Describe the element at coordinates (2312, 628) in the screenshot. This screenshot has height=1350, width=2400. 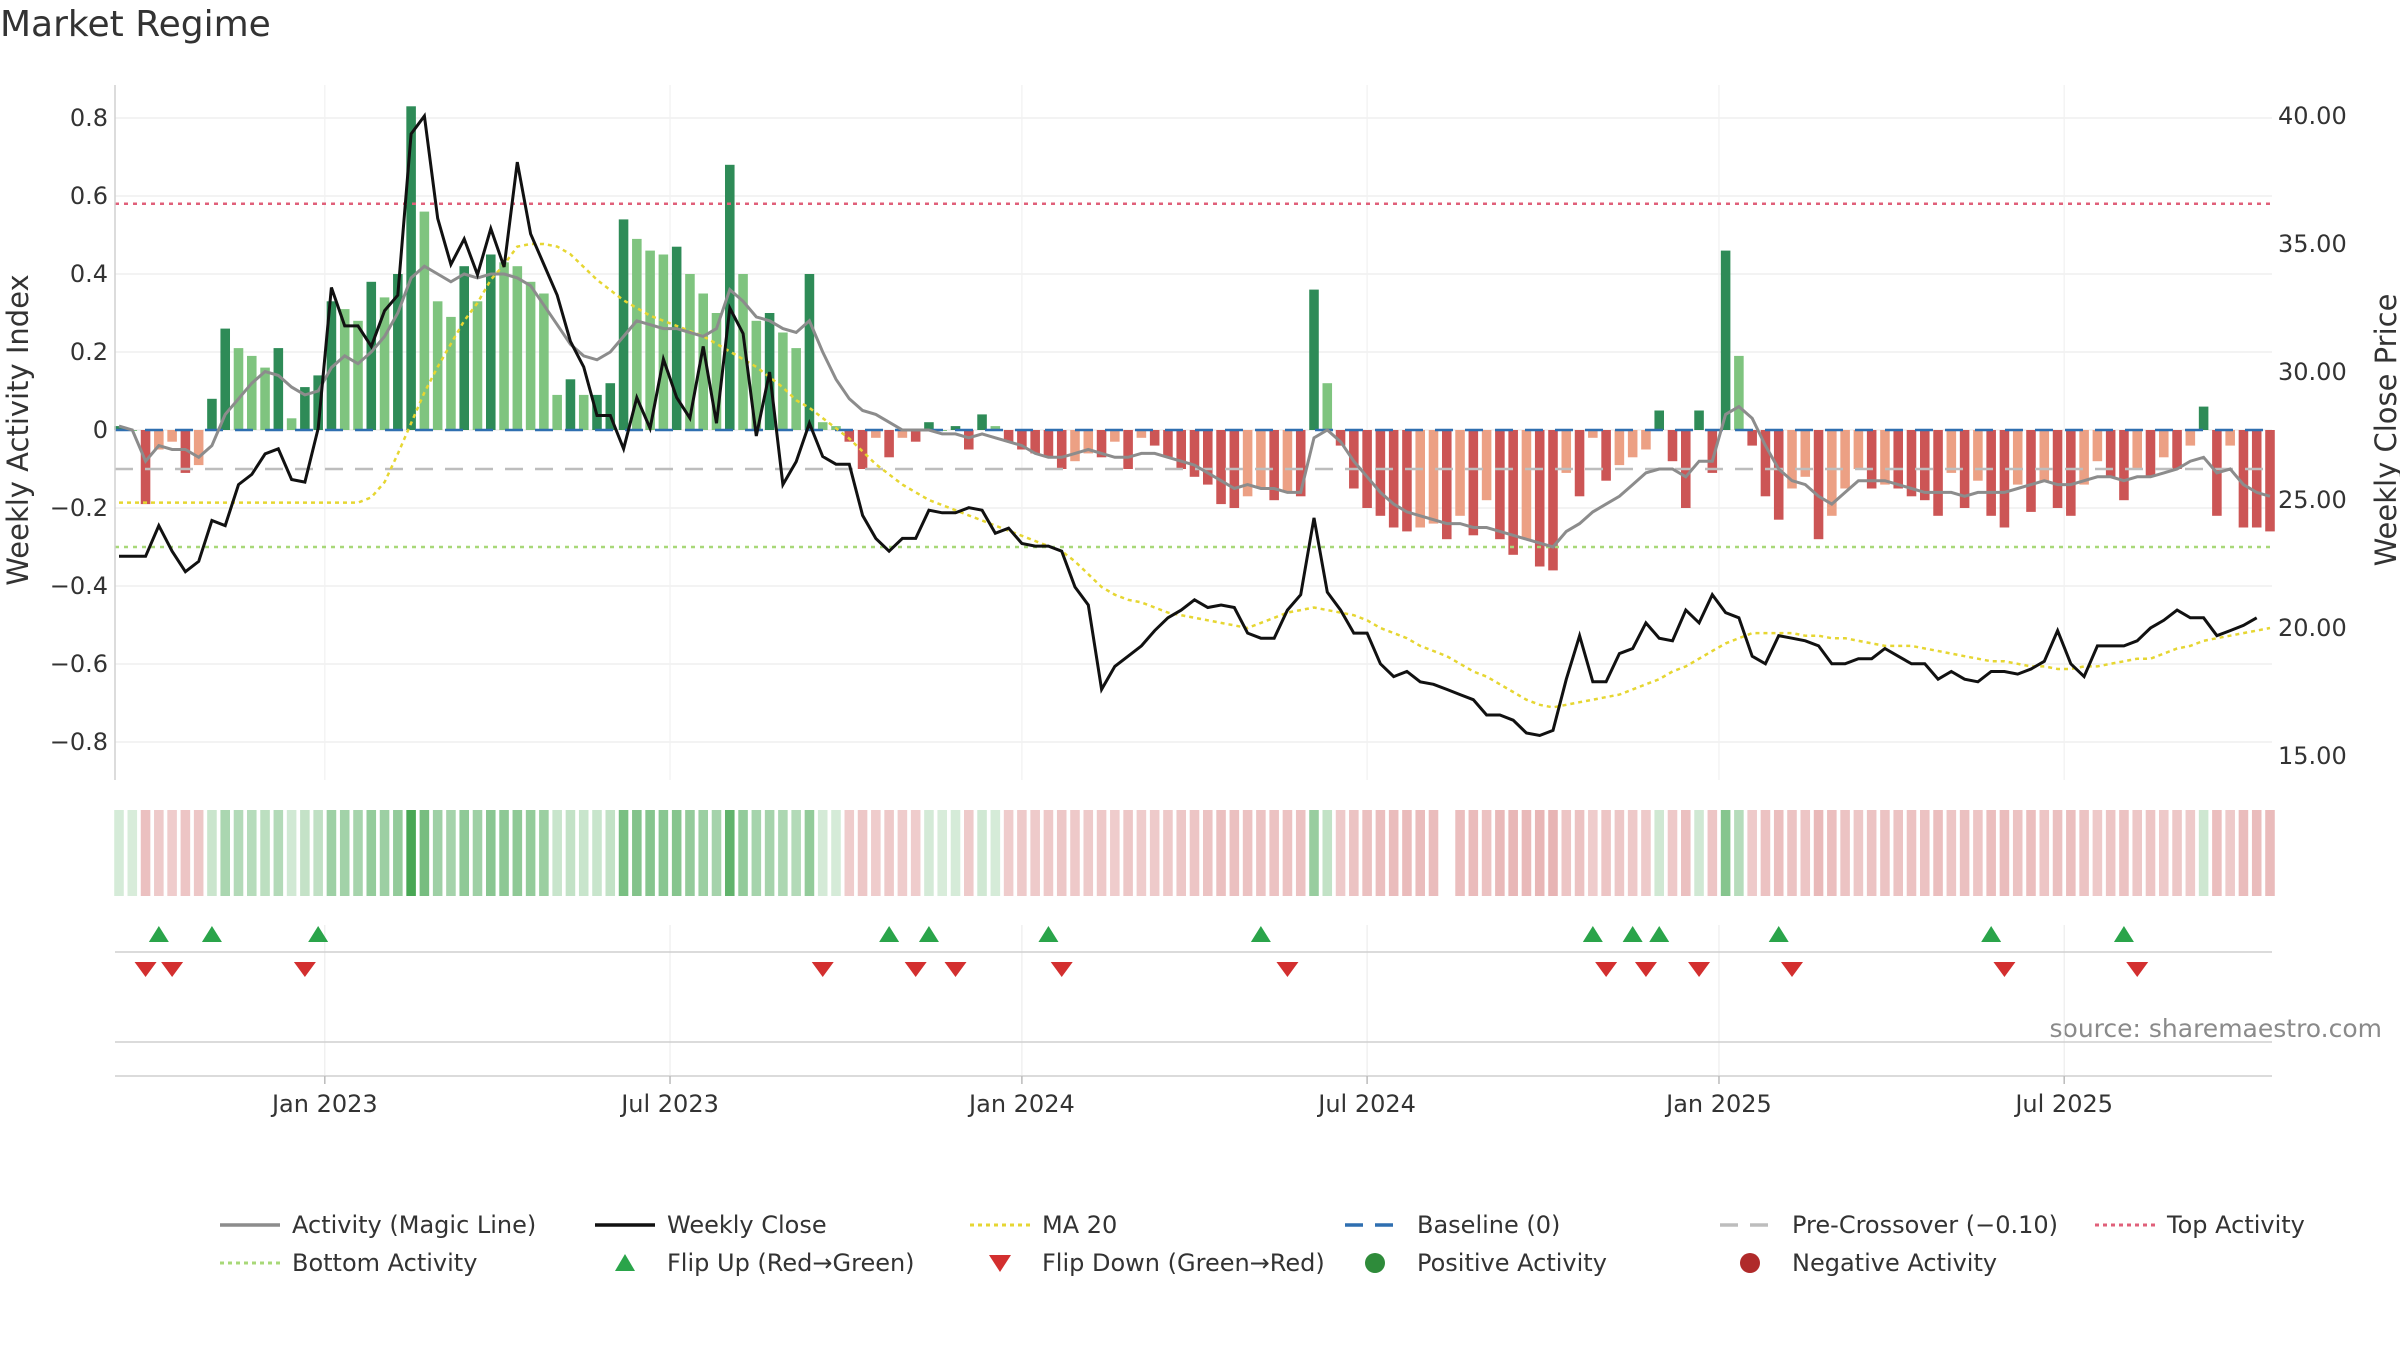
I see `y-right-tick-label: 20.00` at that location.